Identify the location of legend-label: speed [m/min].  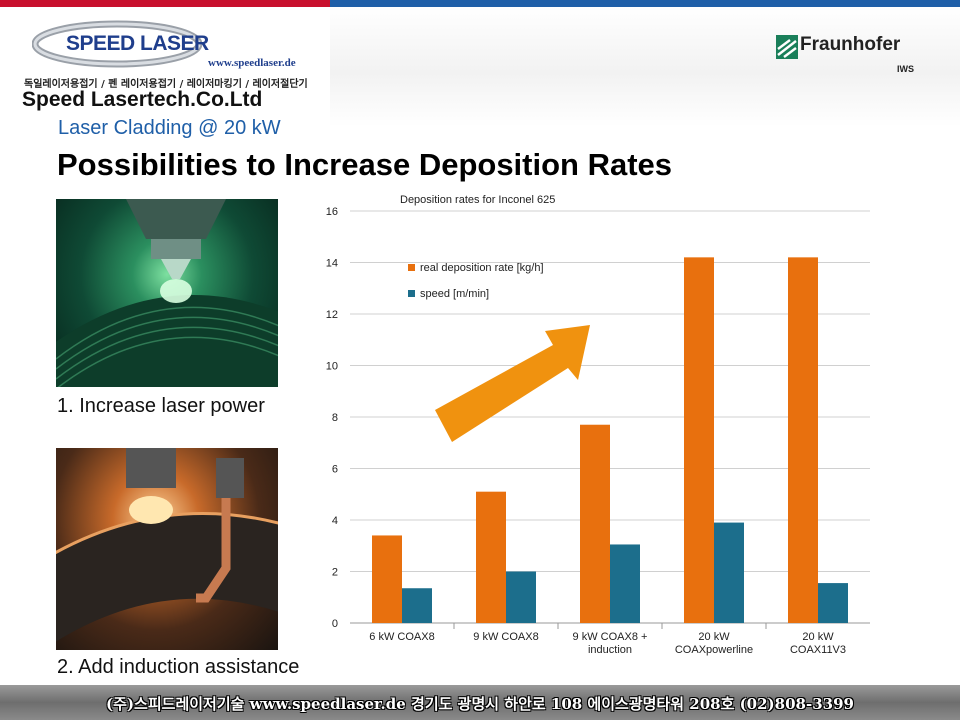
(454, 294).